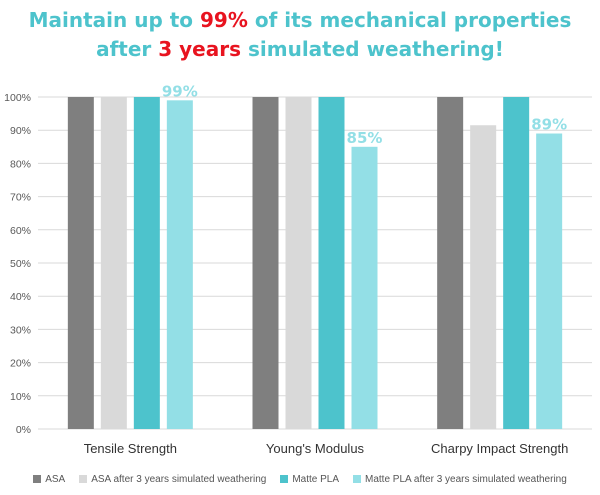  I want to click on y-tick-label: 90%, so click(20, 131).